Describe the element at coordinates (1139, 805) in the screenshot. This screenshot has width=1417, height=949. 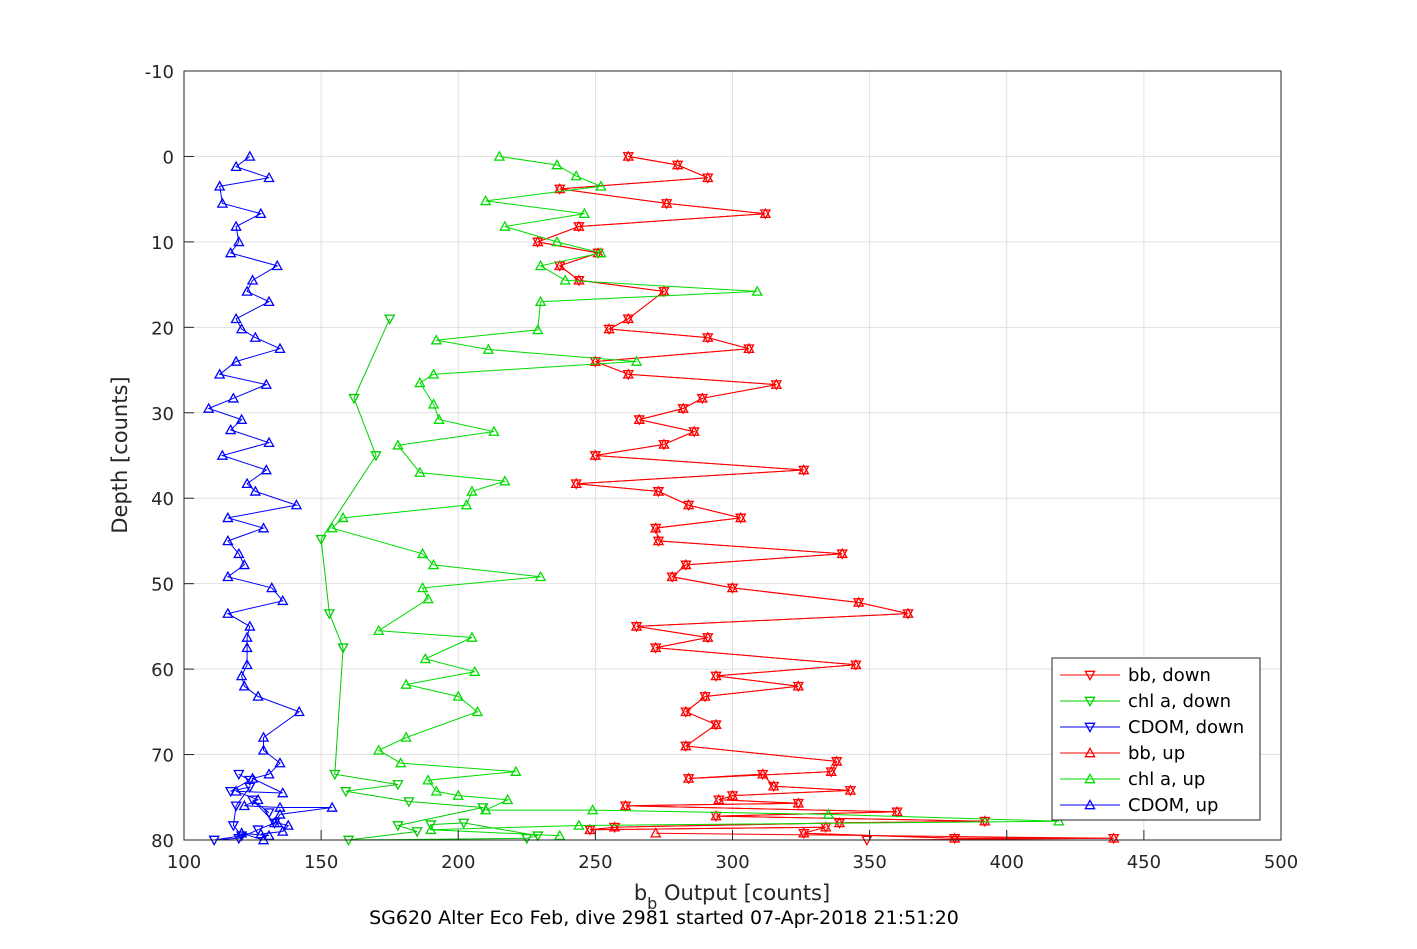
I see `legend-entry: CDOM, up` at that location.